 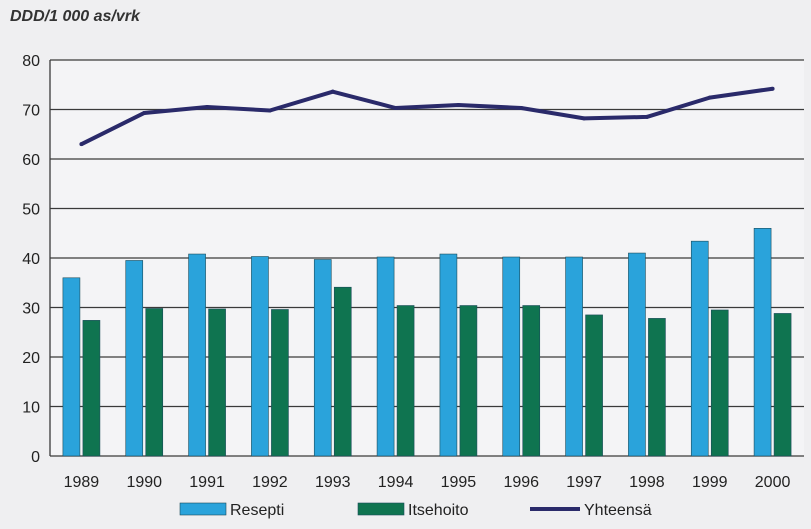 What do you see at coordinates (719, 383) in the screenshot?
I see `bar-itsehoito-1999` at bounding box center [719, 383].